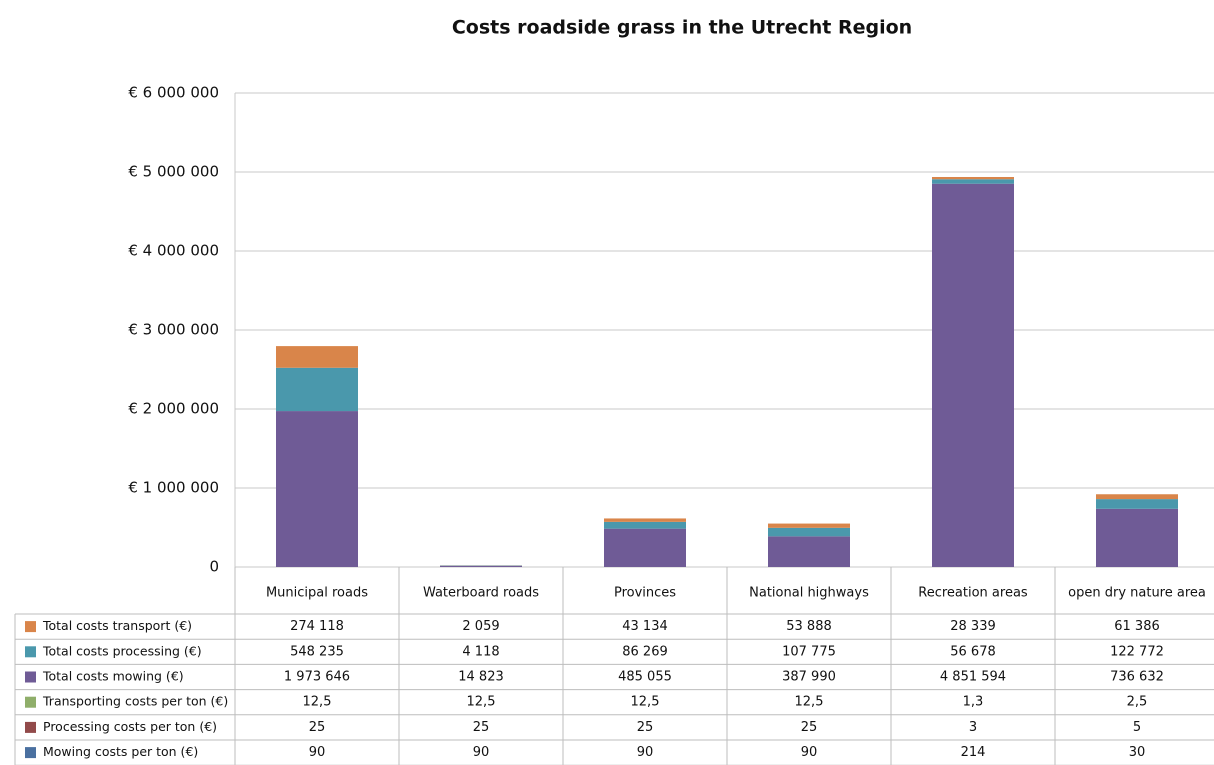  Describe the element at coordinates (1137, 727) in the screenshot. I see `table-cell: 5` at that location.